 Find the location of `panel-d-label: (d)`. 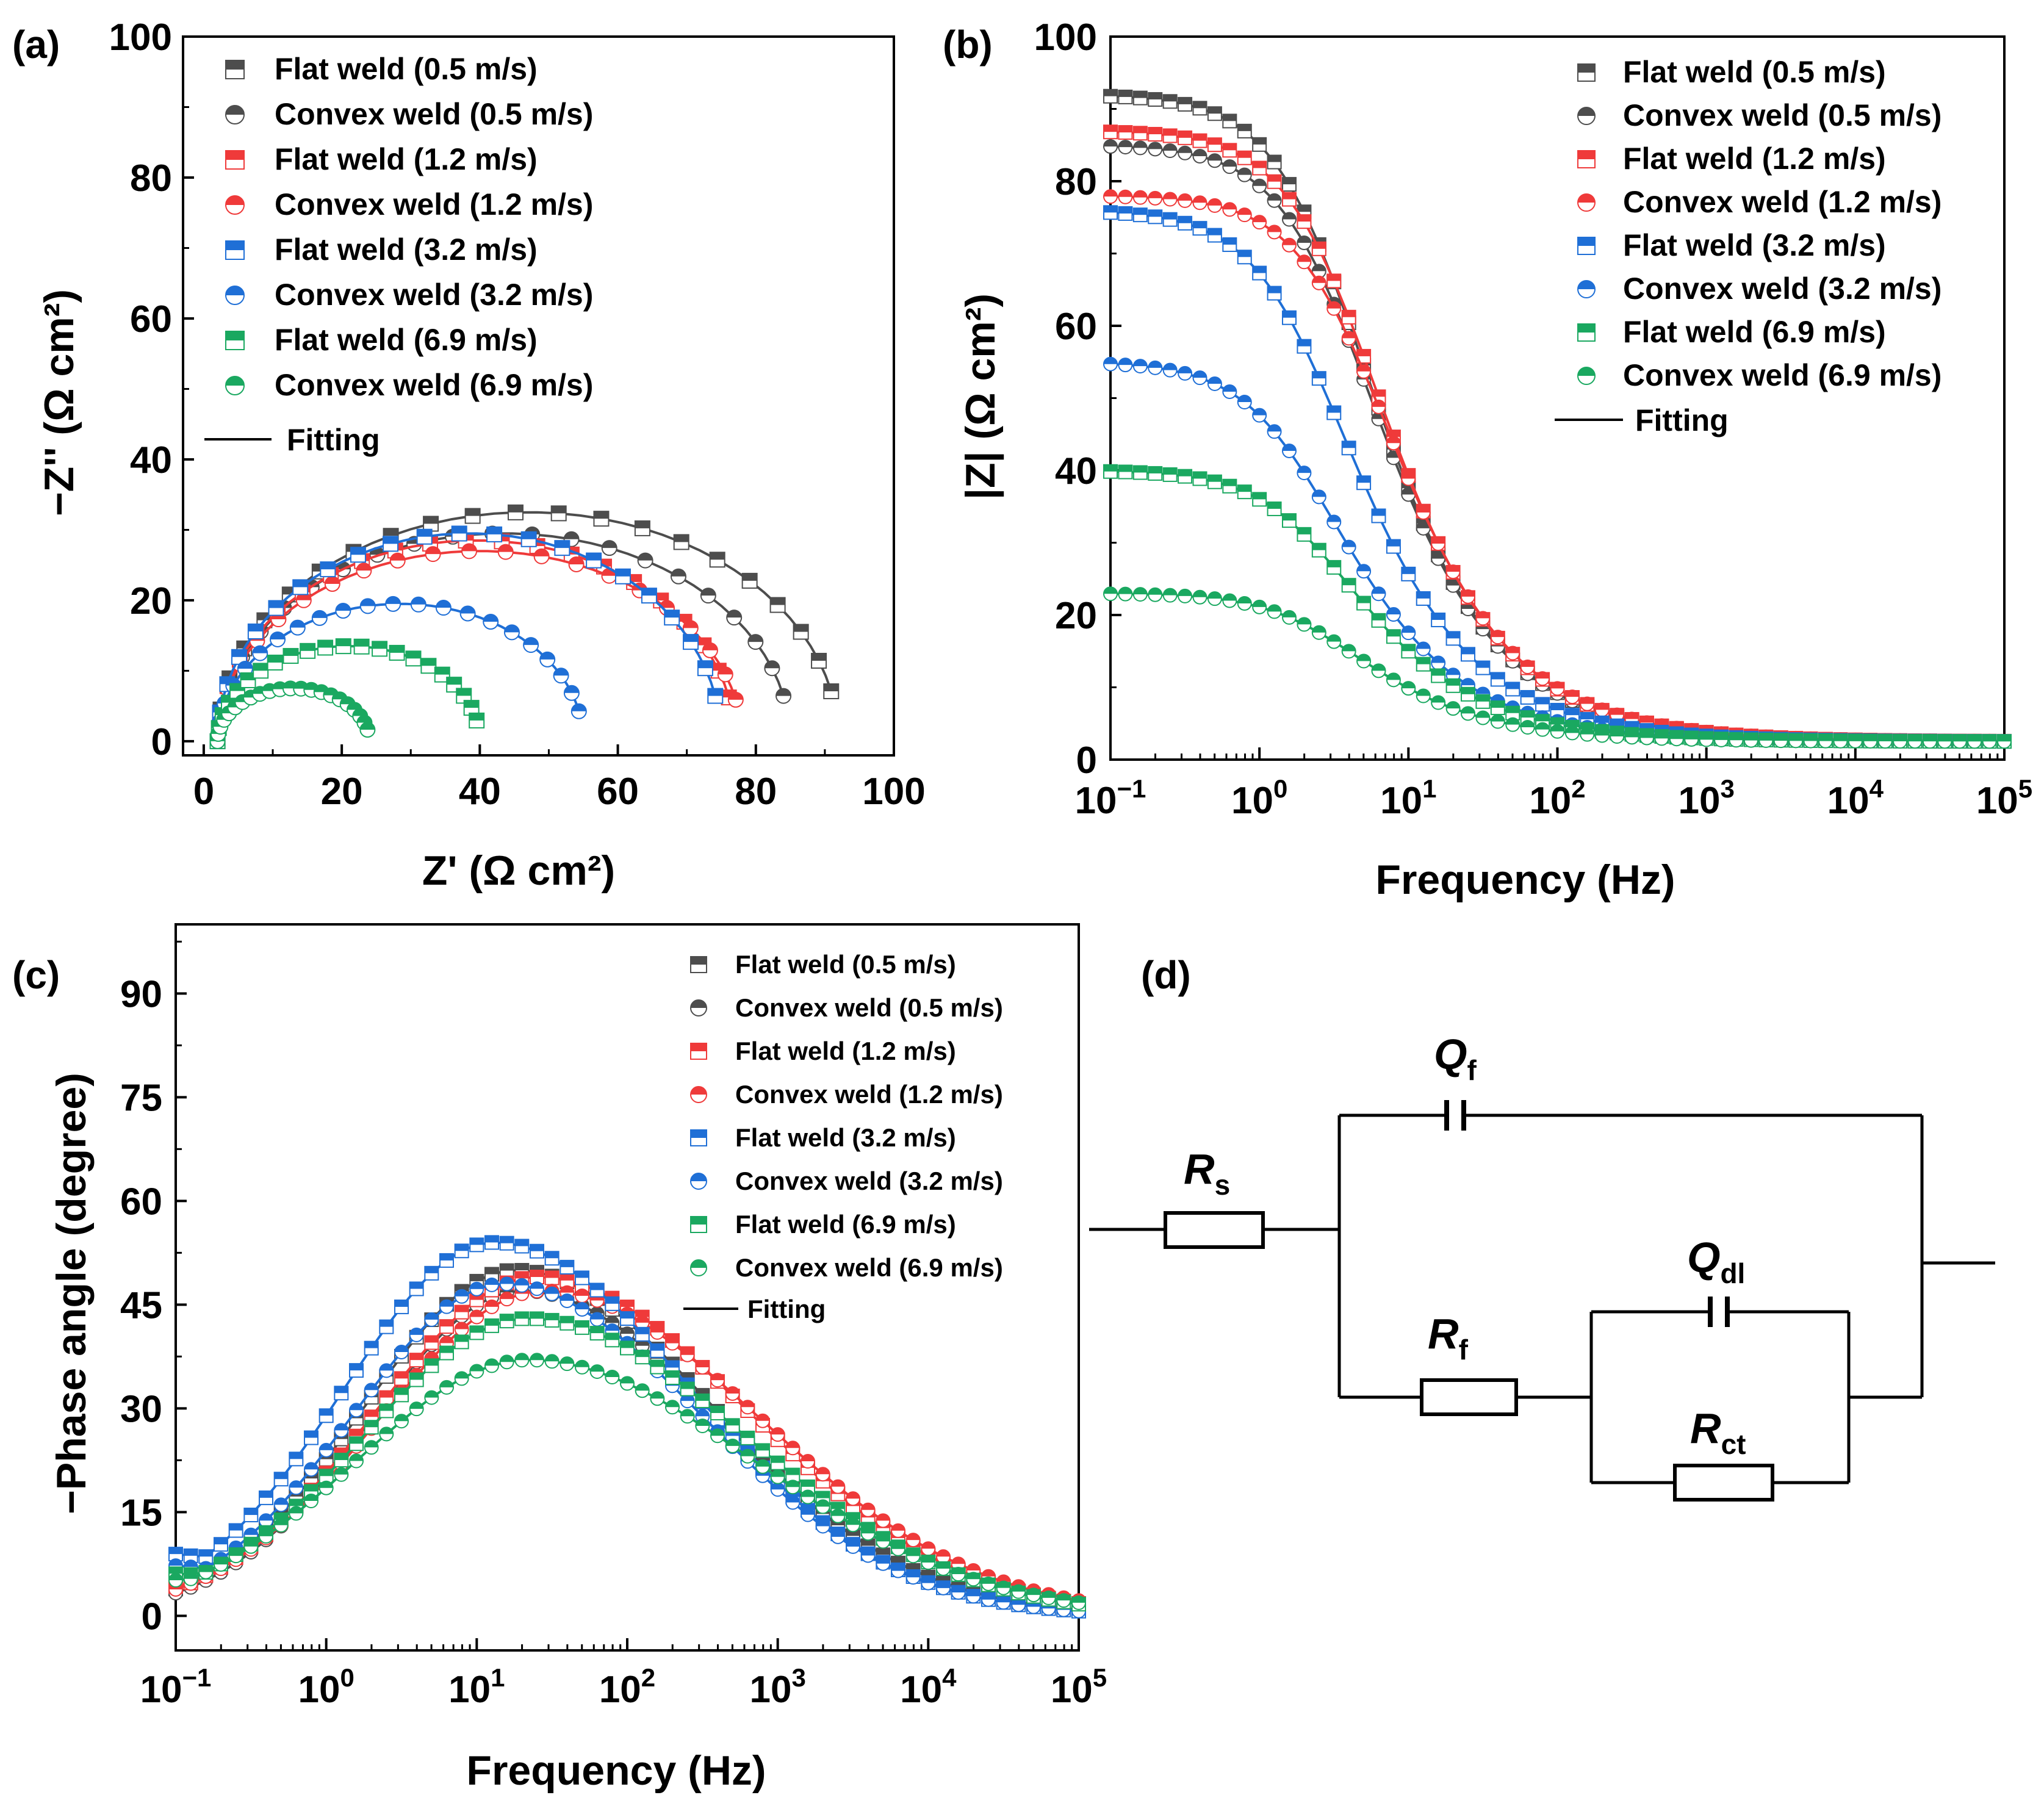

panel-d-label: (d) is located at coordinates (1166, 975).